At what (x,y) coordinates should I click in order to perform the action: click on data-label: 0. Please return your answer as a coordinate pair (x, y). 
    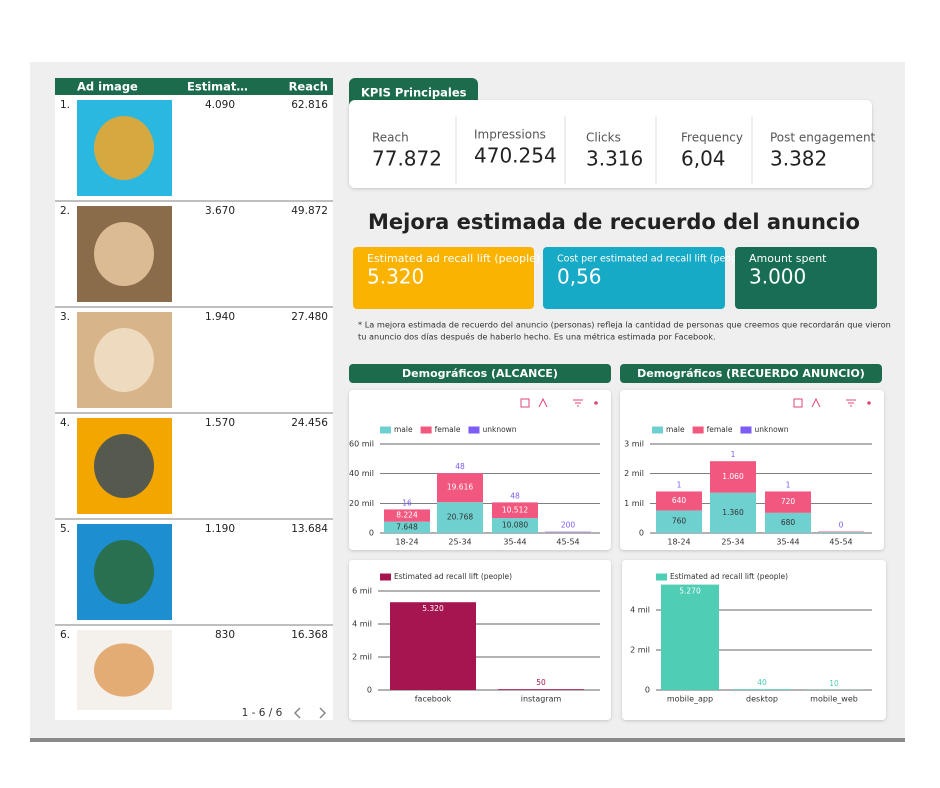
    Looking at the image, I should click on (841, 525).